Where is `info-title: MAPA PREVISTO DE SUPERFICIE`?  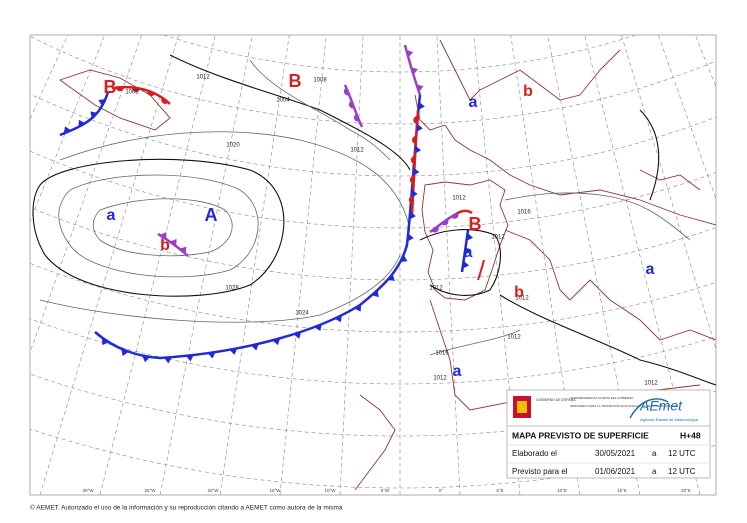
info-title: MAPA PREVISTO DE SUPERFICIE is located at coordinates (580, 435).